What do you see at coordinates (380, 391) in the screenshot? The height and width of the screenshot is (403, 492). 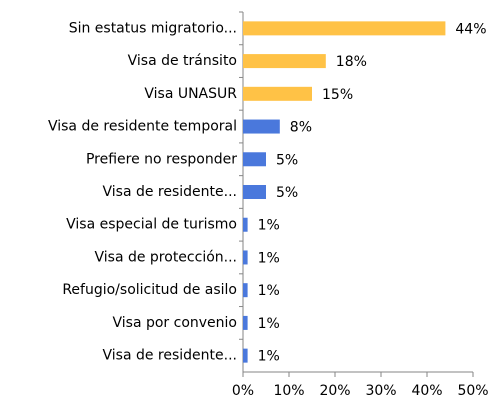 I see `x-tick-label: 30%` at bounding box center [380, 391].